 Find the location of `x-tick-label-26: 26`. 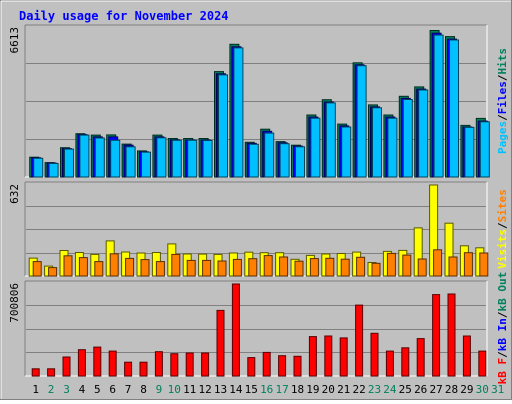

x-tick-label-26: 26 is located at coordinates (420, 389).